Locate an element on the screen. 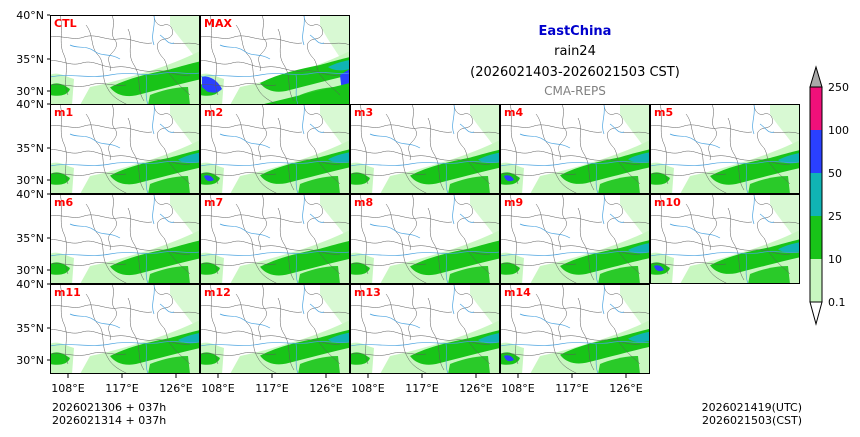 The height and width of the screenshot is (437, 860). init-time-line-2: 2026021314 + 037h is located at coordinates (109, 420).